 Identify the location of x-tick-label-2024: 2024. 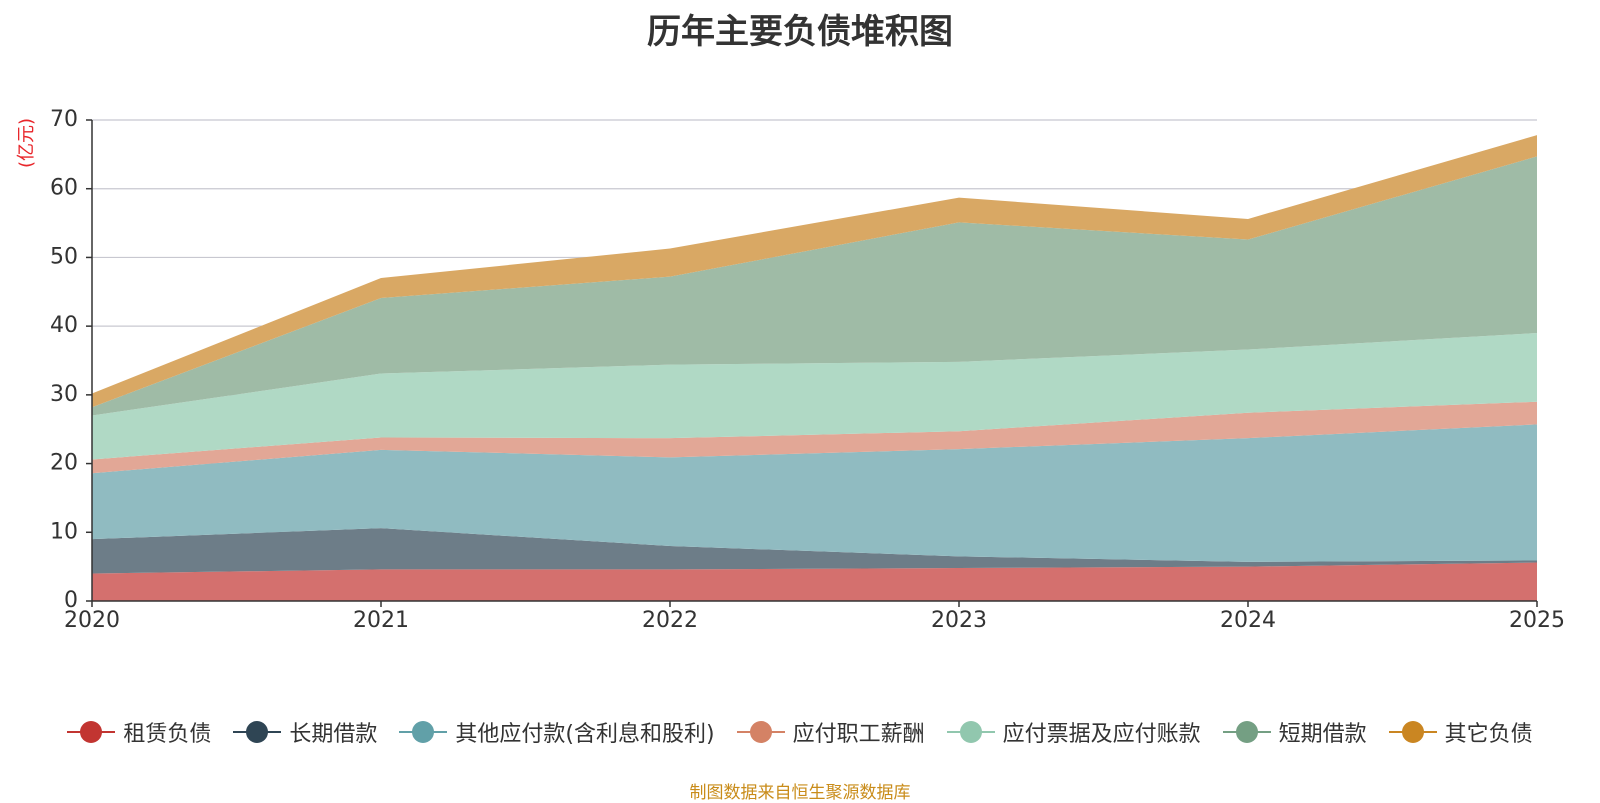
(1248, 620).